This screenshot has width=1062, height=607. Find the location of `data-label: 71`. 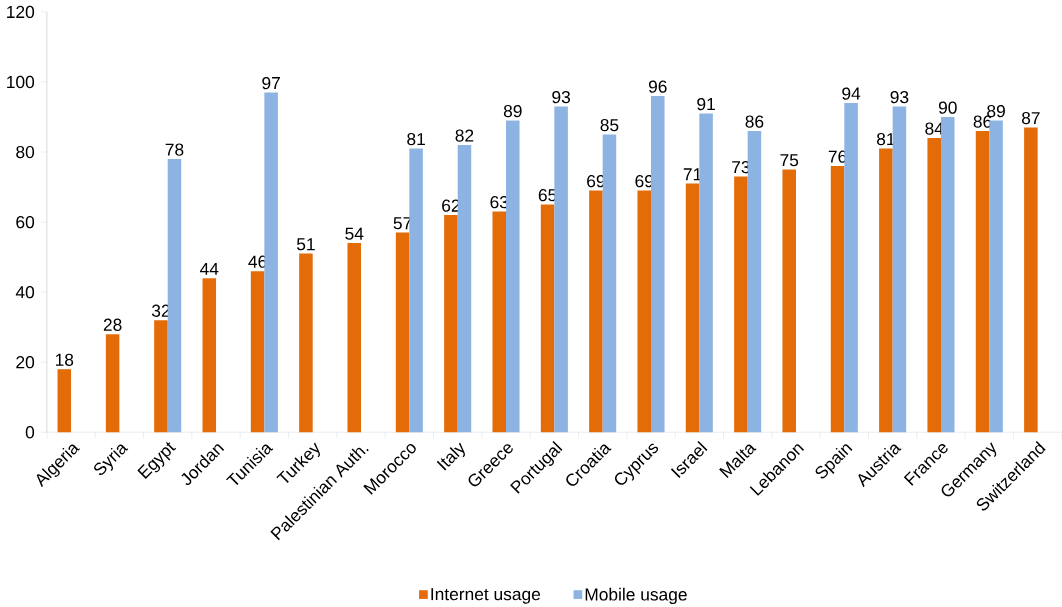

data-label: 71 is located at coordinates (692, 174).